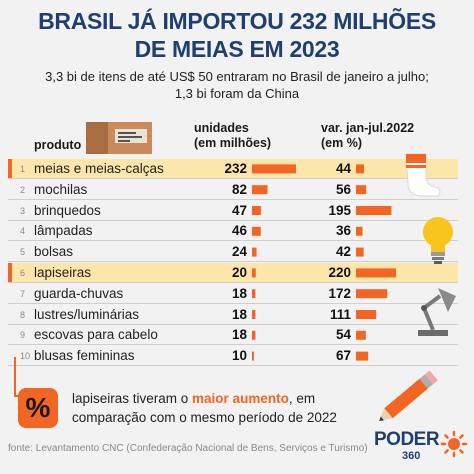  Describe the element at coordinates (17, 396) in the screenshot. I see `callout-connector-horizontal` at that location.